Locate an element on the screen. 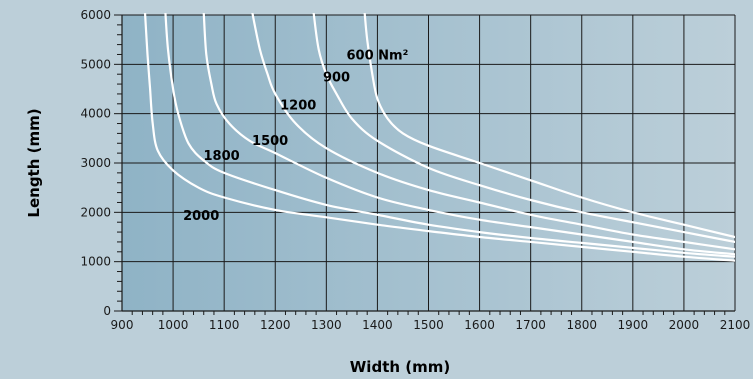 This screenshot has height=379, width=753. x-tick-label: 900 is located at coordinates (122, 325).